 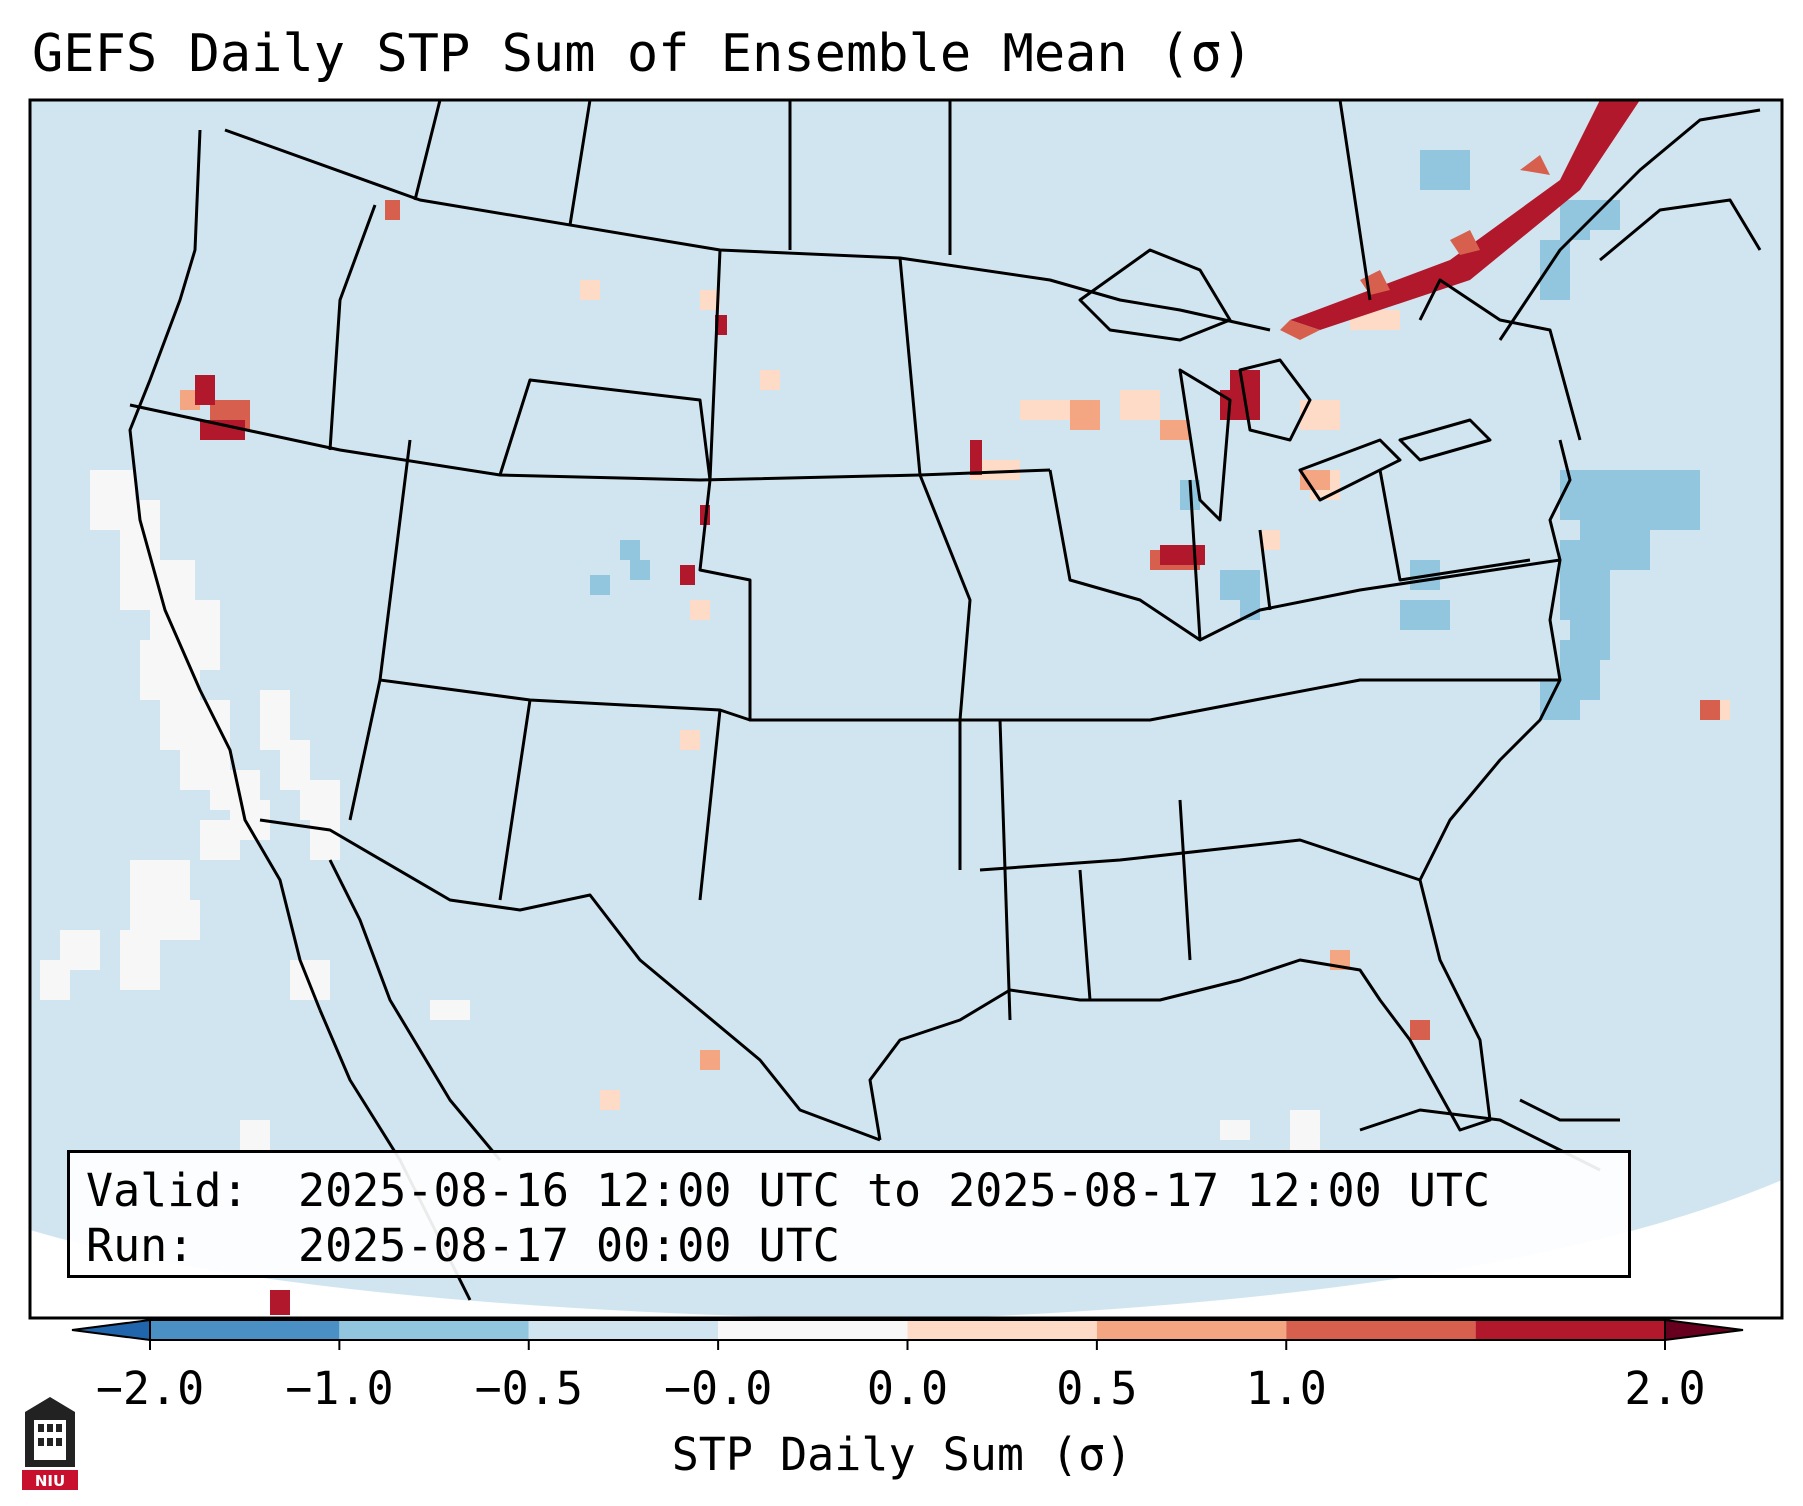 What do you see at coordinates (718, 1388) in the screenshot?
I see `colorbar-tick-label: −0.0` at bounding box center [718, 1388].